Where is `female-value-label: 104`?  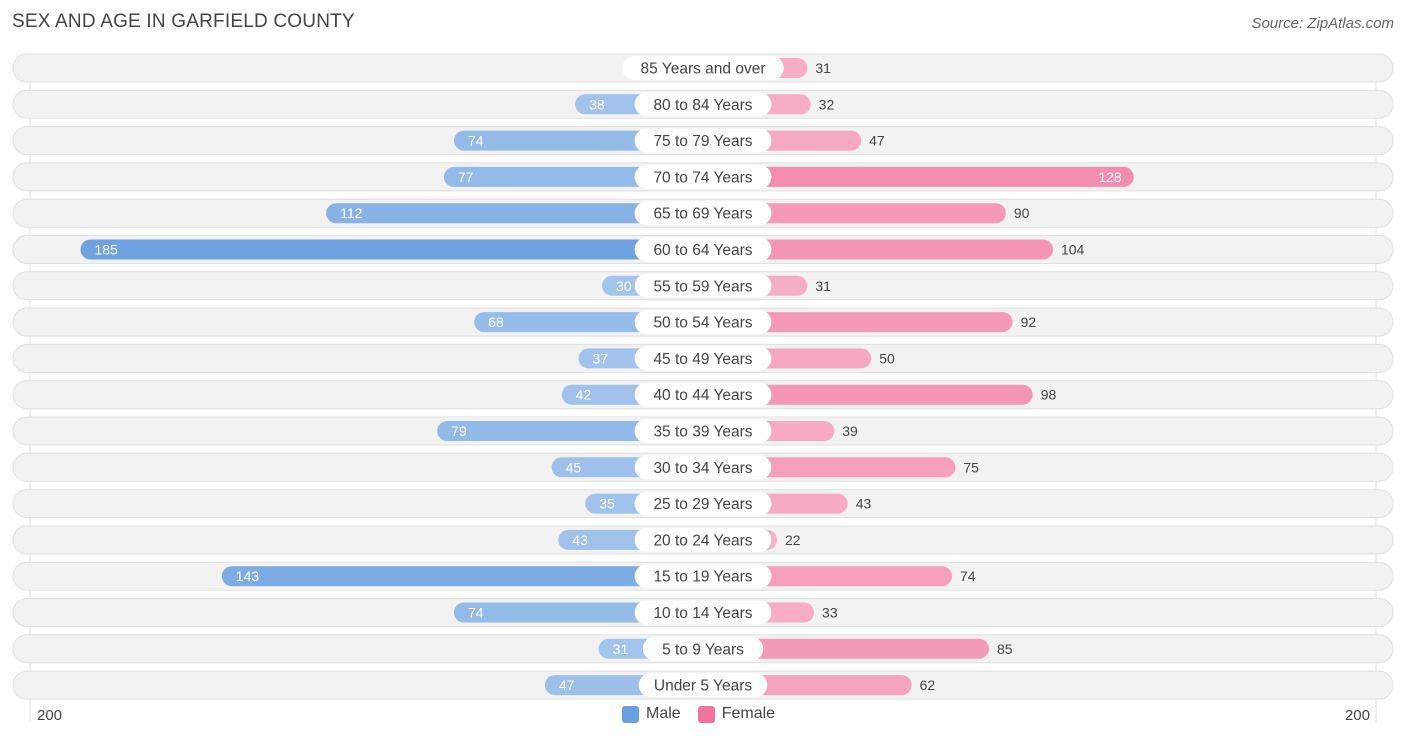
female-value-label: 104 is located at coordinates (1073, 250).